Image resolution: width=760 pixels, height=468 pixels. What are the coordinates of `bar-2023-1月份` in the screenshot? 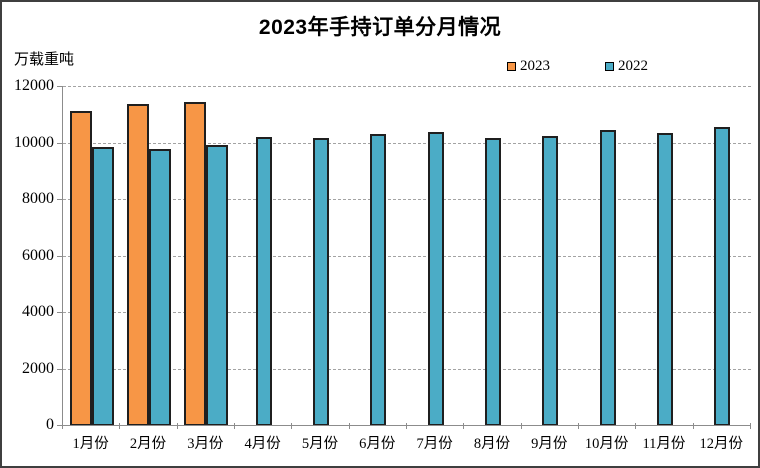 It's located at (80, 268).